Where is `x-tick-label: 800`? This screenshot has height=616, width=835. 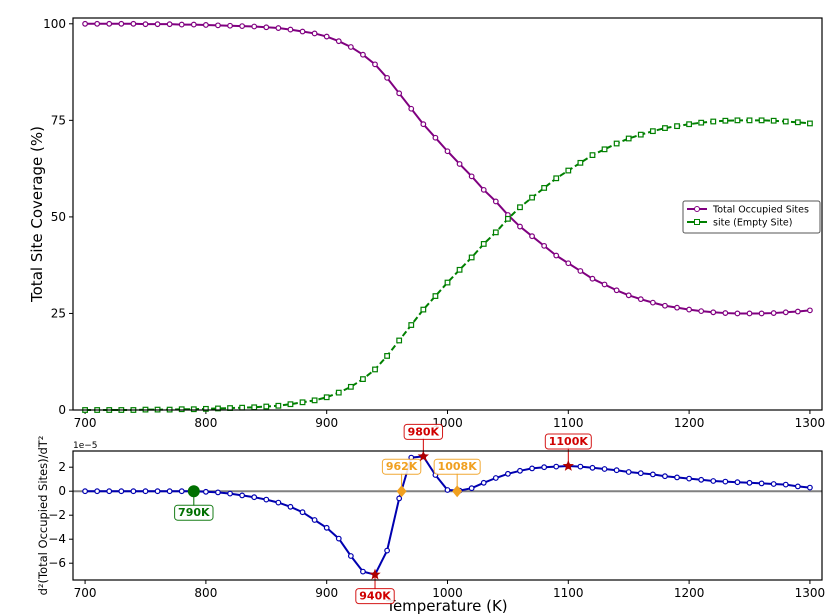 x-tick-label: 800 is located at coordinates (205, 593).